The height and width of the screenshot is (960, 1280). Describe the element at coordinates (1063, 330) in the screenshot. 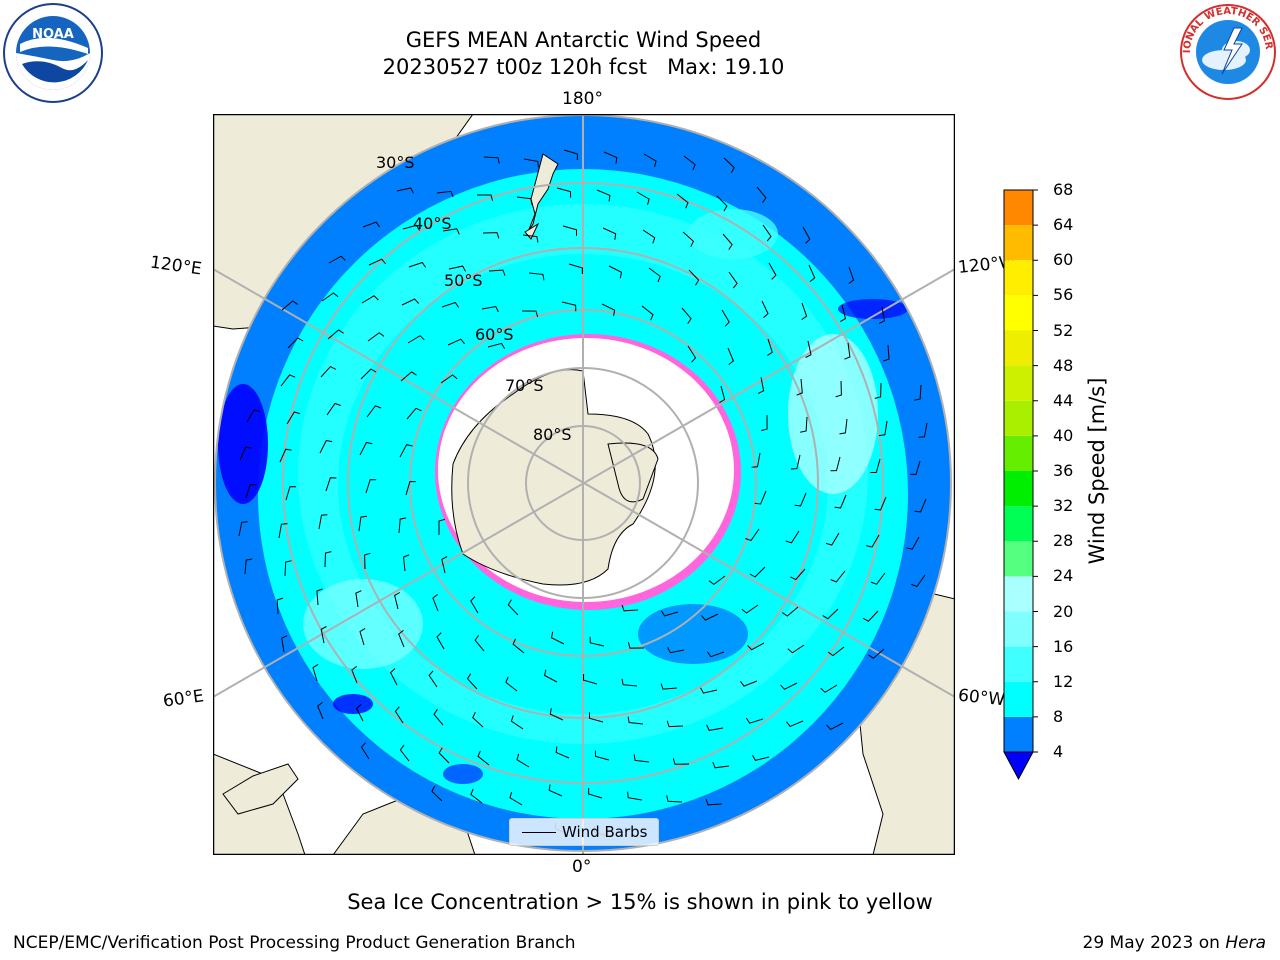

I see `colorbar-tick-label: 52` at that location.